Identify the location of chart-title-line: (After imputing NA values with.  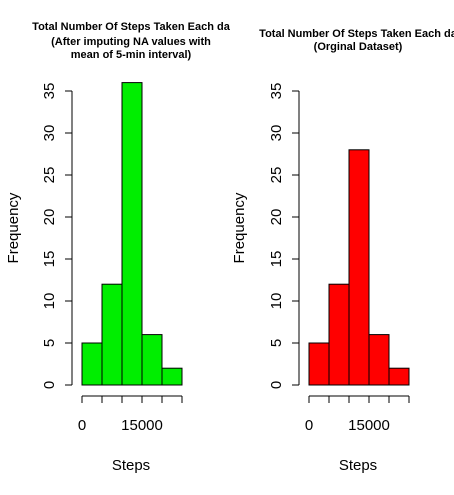
(131, 42).